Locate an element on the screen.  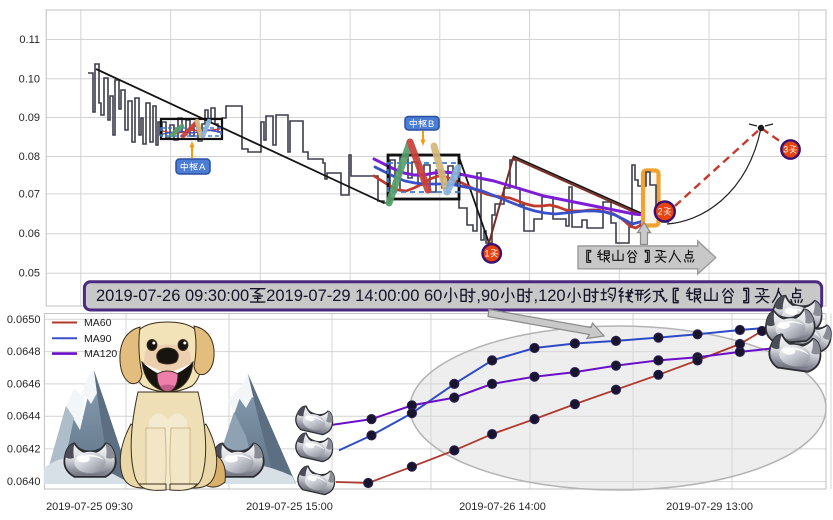
svg-text: B is located at coordinates (431, 124).